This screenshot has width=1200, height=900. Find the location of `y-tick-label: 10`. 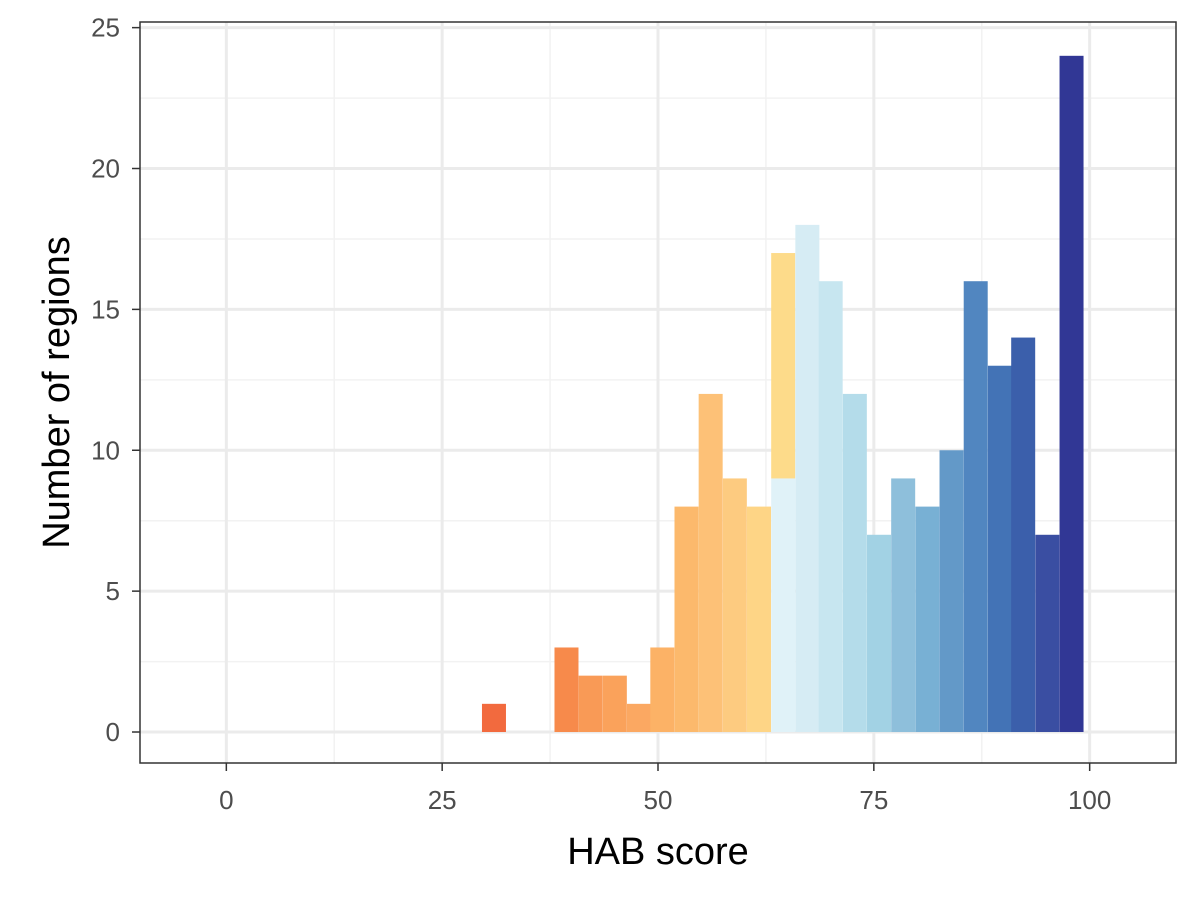

y-tick-label: 10 is located at coordinates (105, 450).